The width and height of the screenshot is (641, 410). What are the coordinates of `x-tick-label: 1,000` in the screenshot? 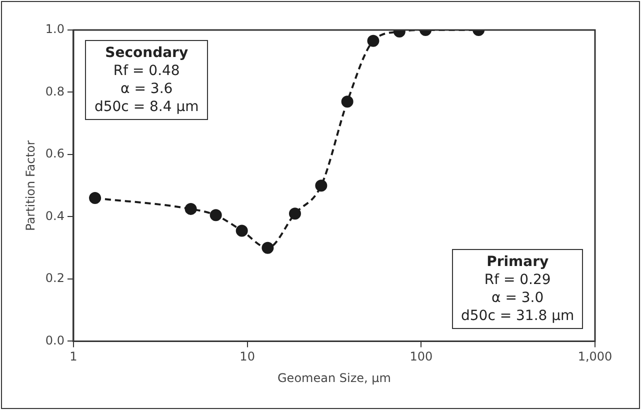 It's located at (595, 357).